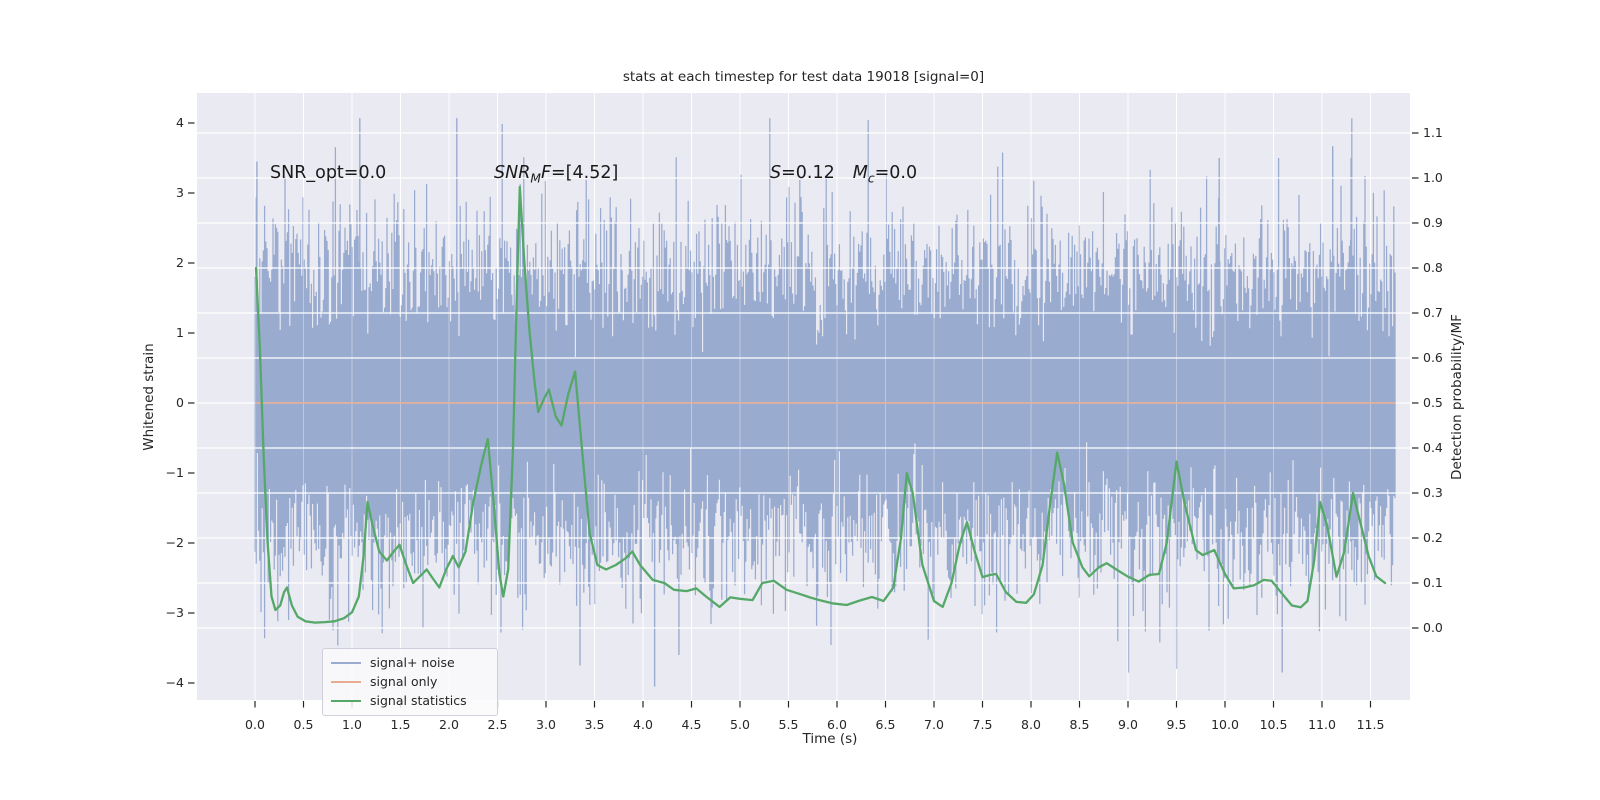 The image size is (1600, 800). I want to click on annotation-stat: S=0.12 Mc=0.0, so click(843, 174).